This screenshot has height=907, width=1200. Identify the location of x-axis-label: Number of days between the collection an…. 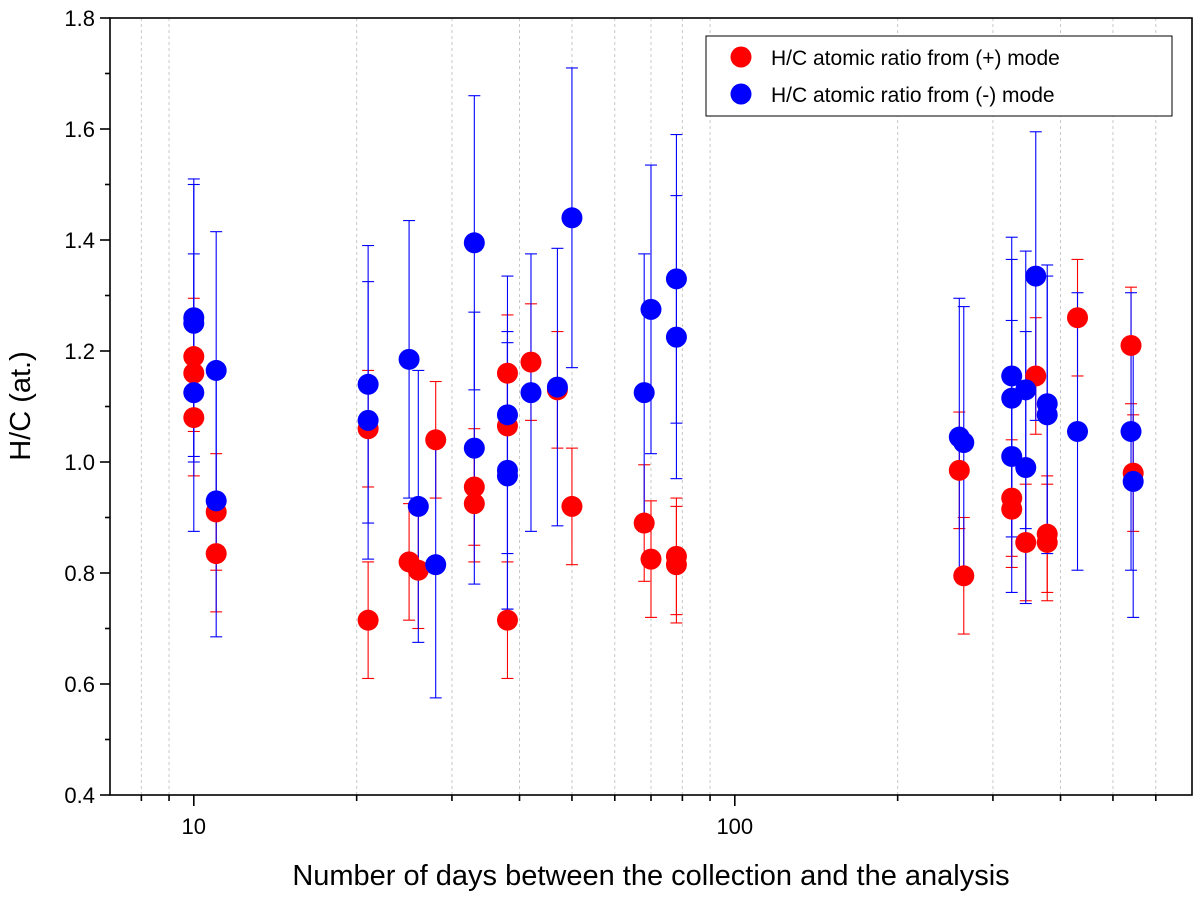
(650, 876).